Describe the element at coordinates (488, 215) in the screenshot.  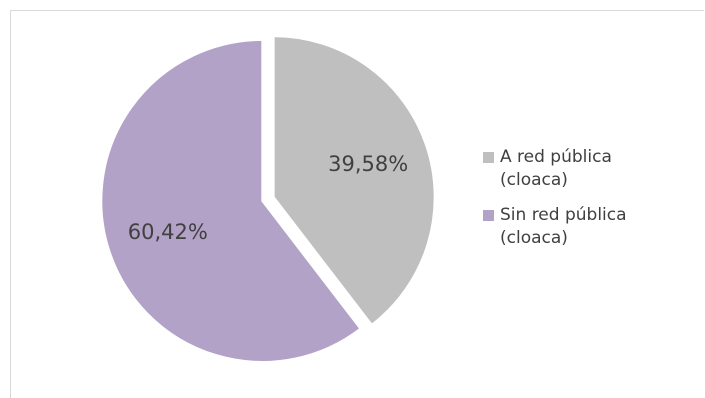
I see `legend-swatch-sin-red-publica` at that location.